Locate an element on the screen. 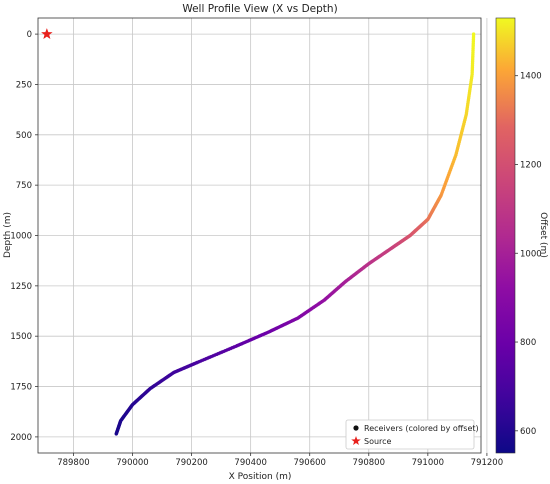 The image size is (550, 484). colorbar: 600 800 1000 1200 1400 Offset (m) is located at coordinates (521, 235).